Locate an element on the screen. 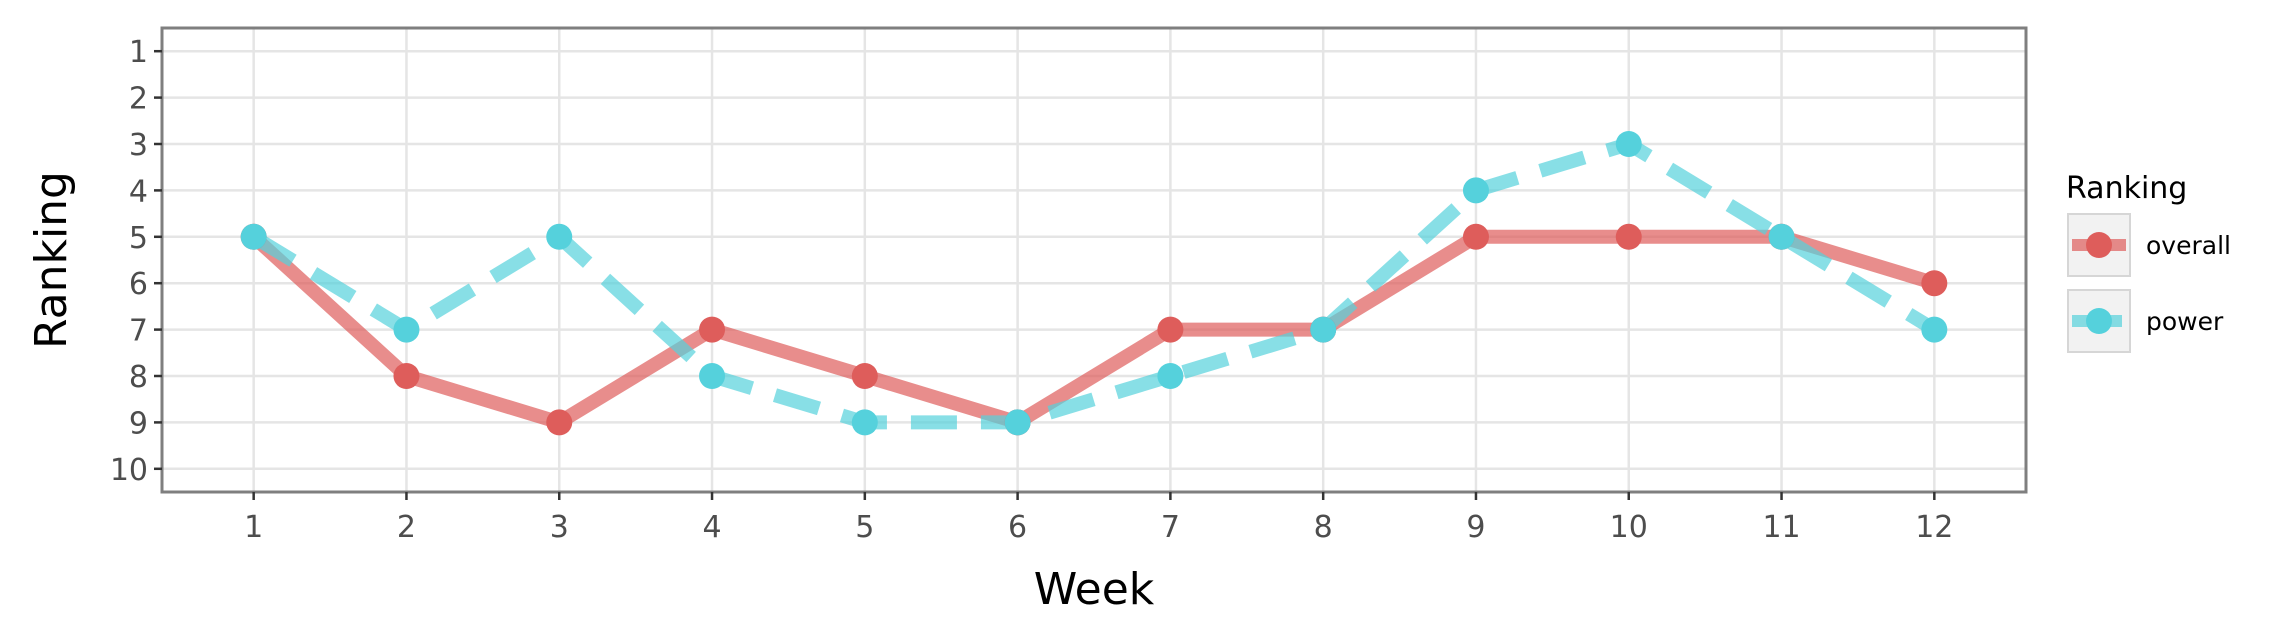 This screenshot has height=641, width=2276. y-tick-label: 1 is located at coordinates (138, 52).